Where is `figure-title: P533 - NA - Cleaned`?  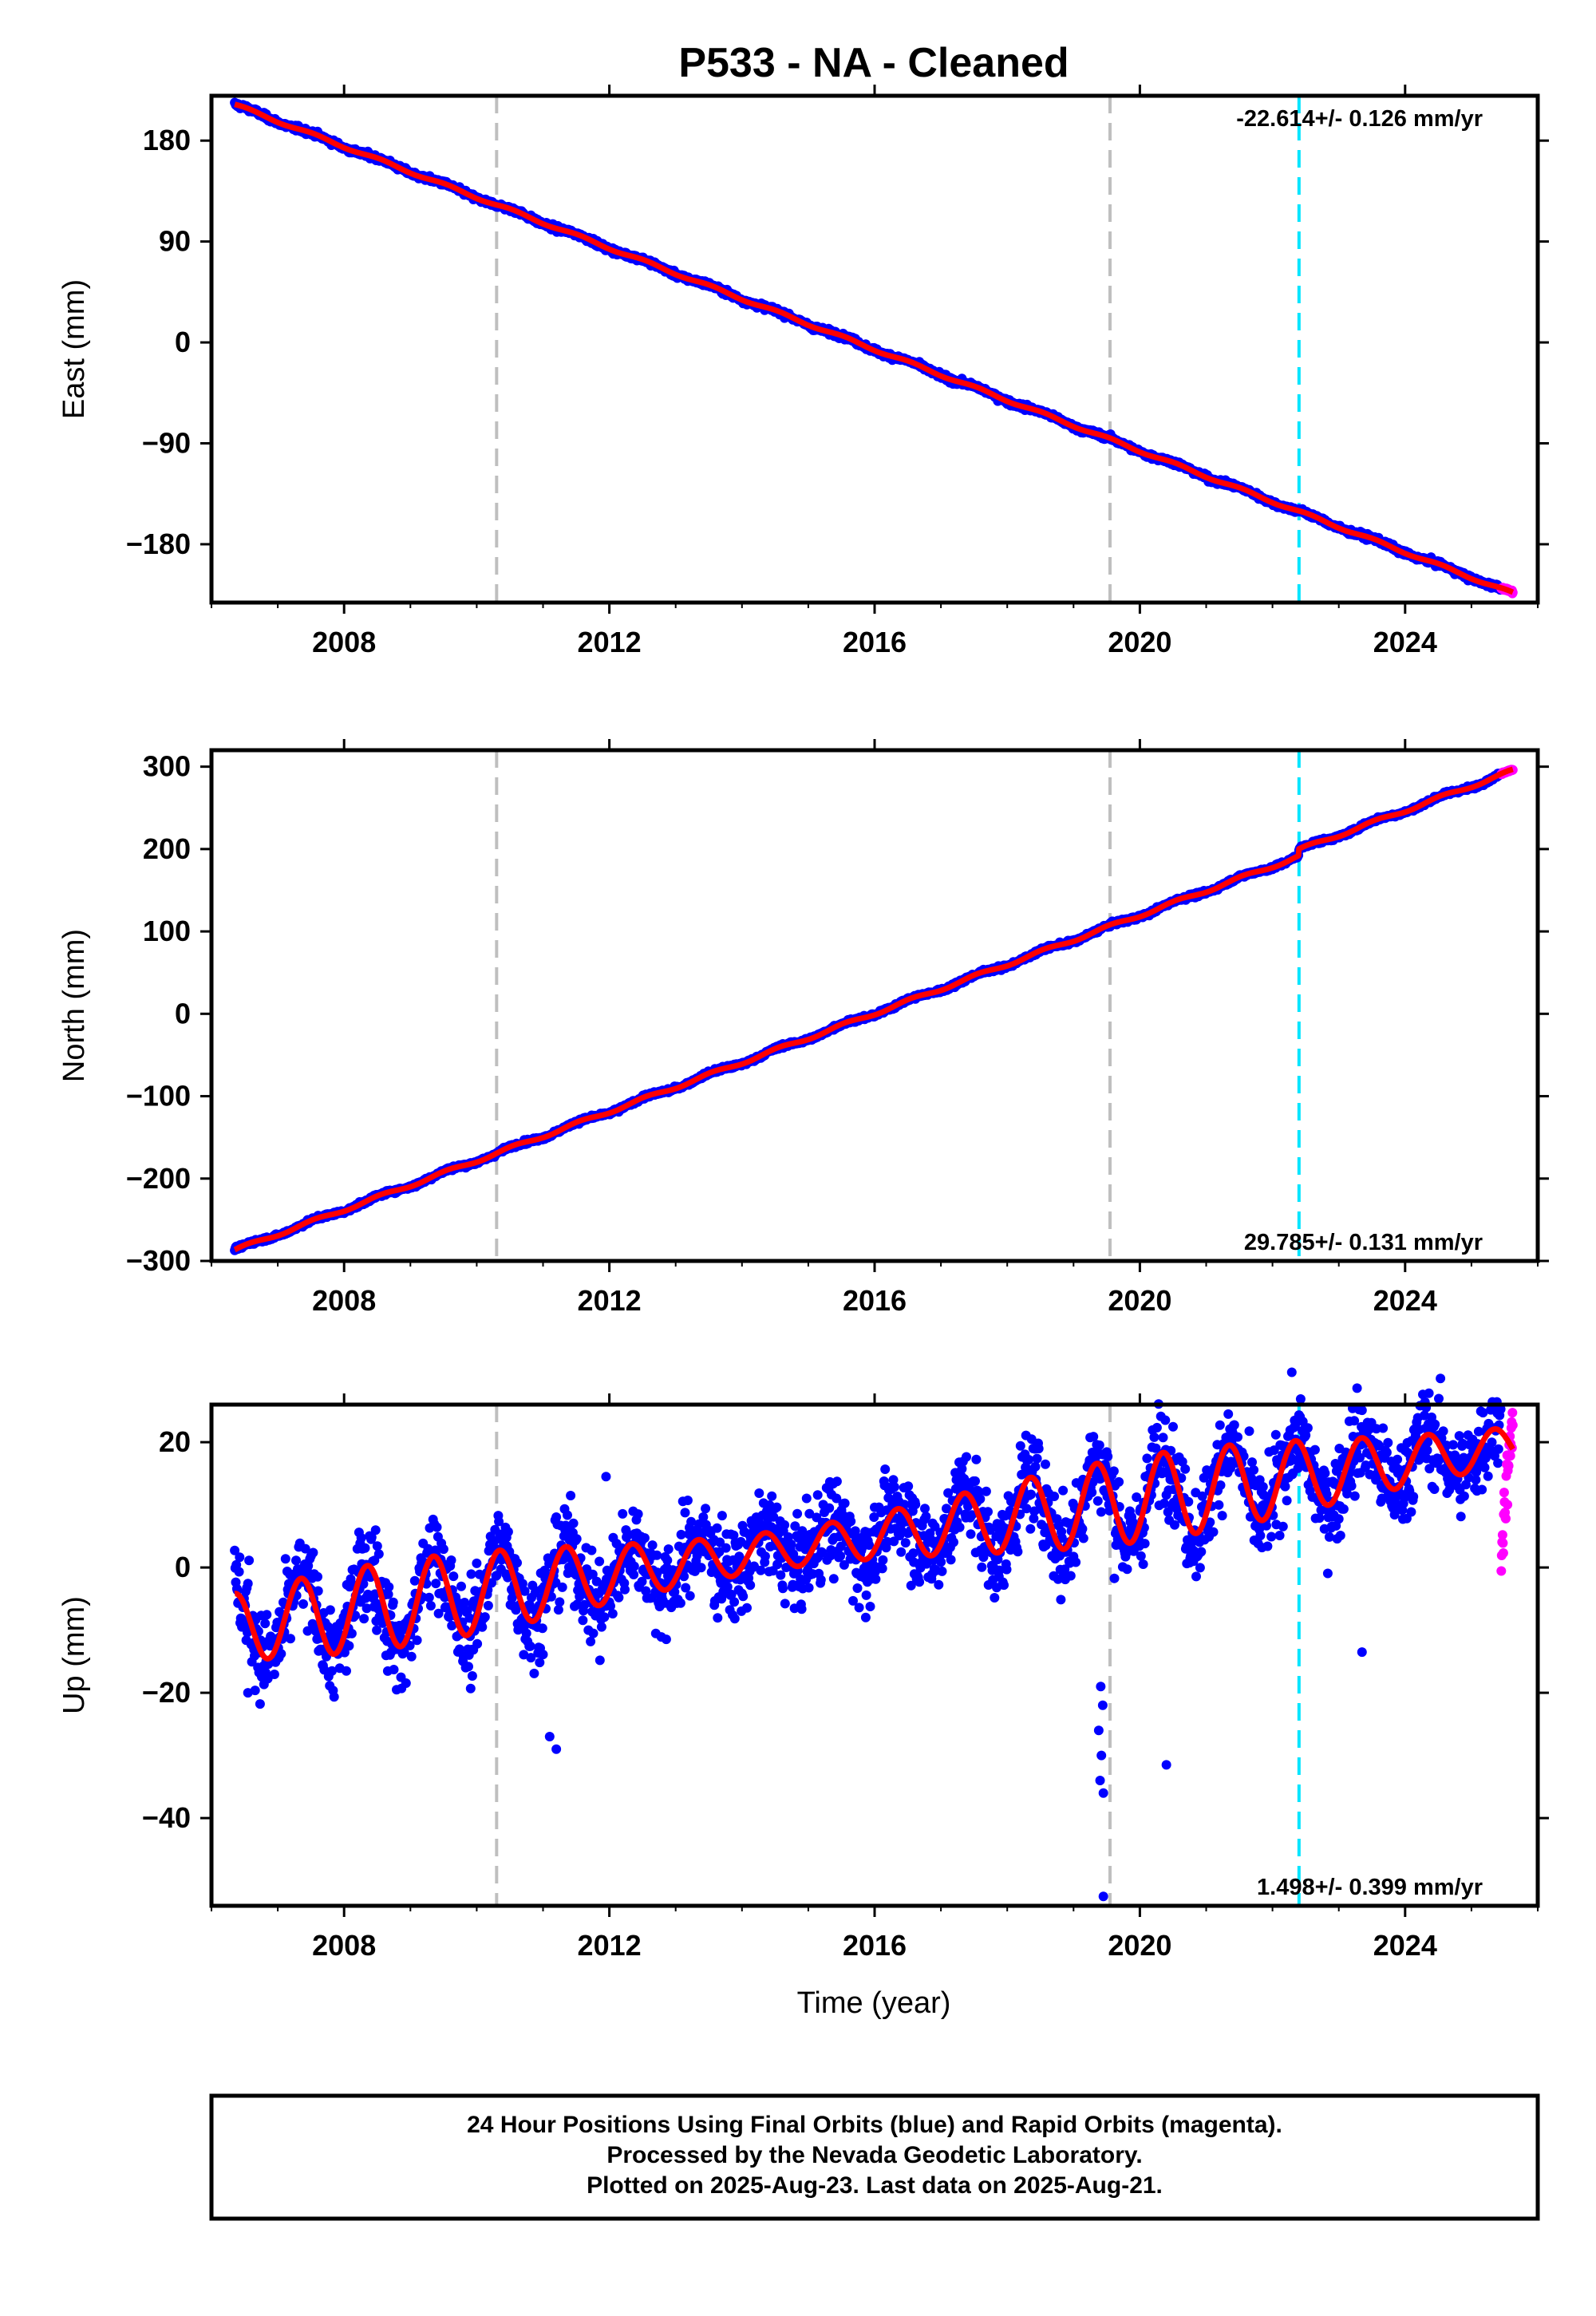
figure-title: P533 - NA - Cleaned is located at coordinates (873, 63).